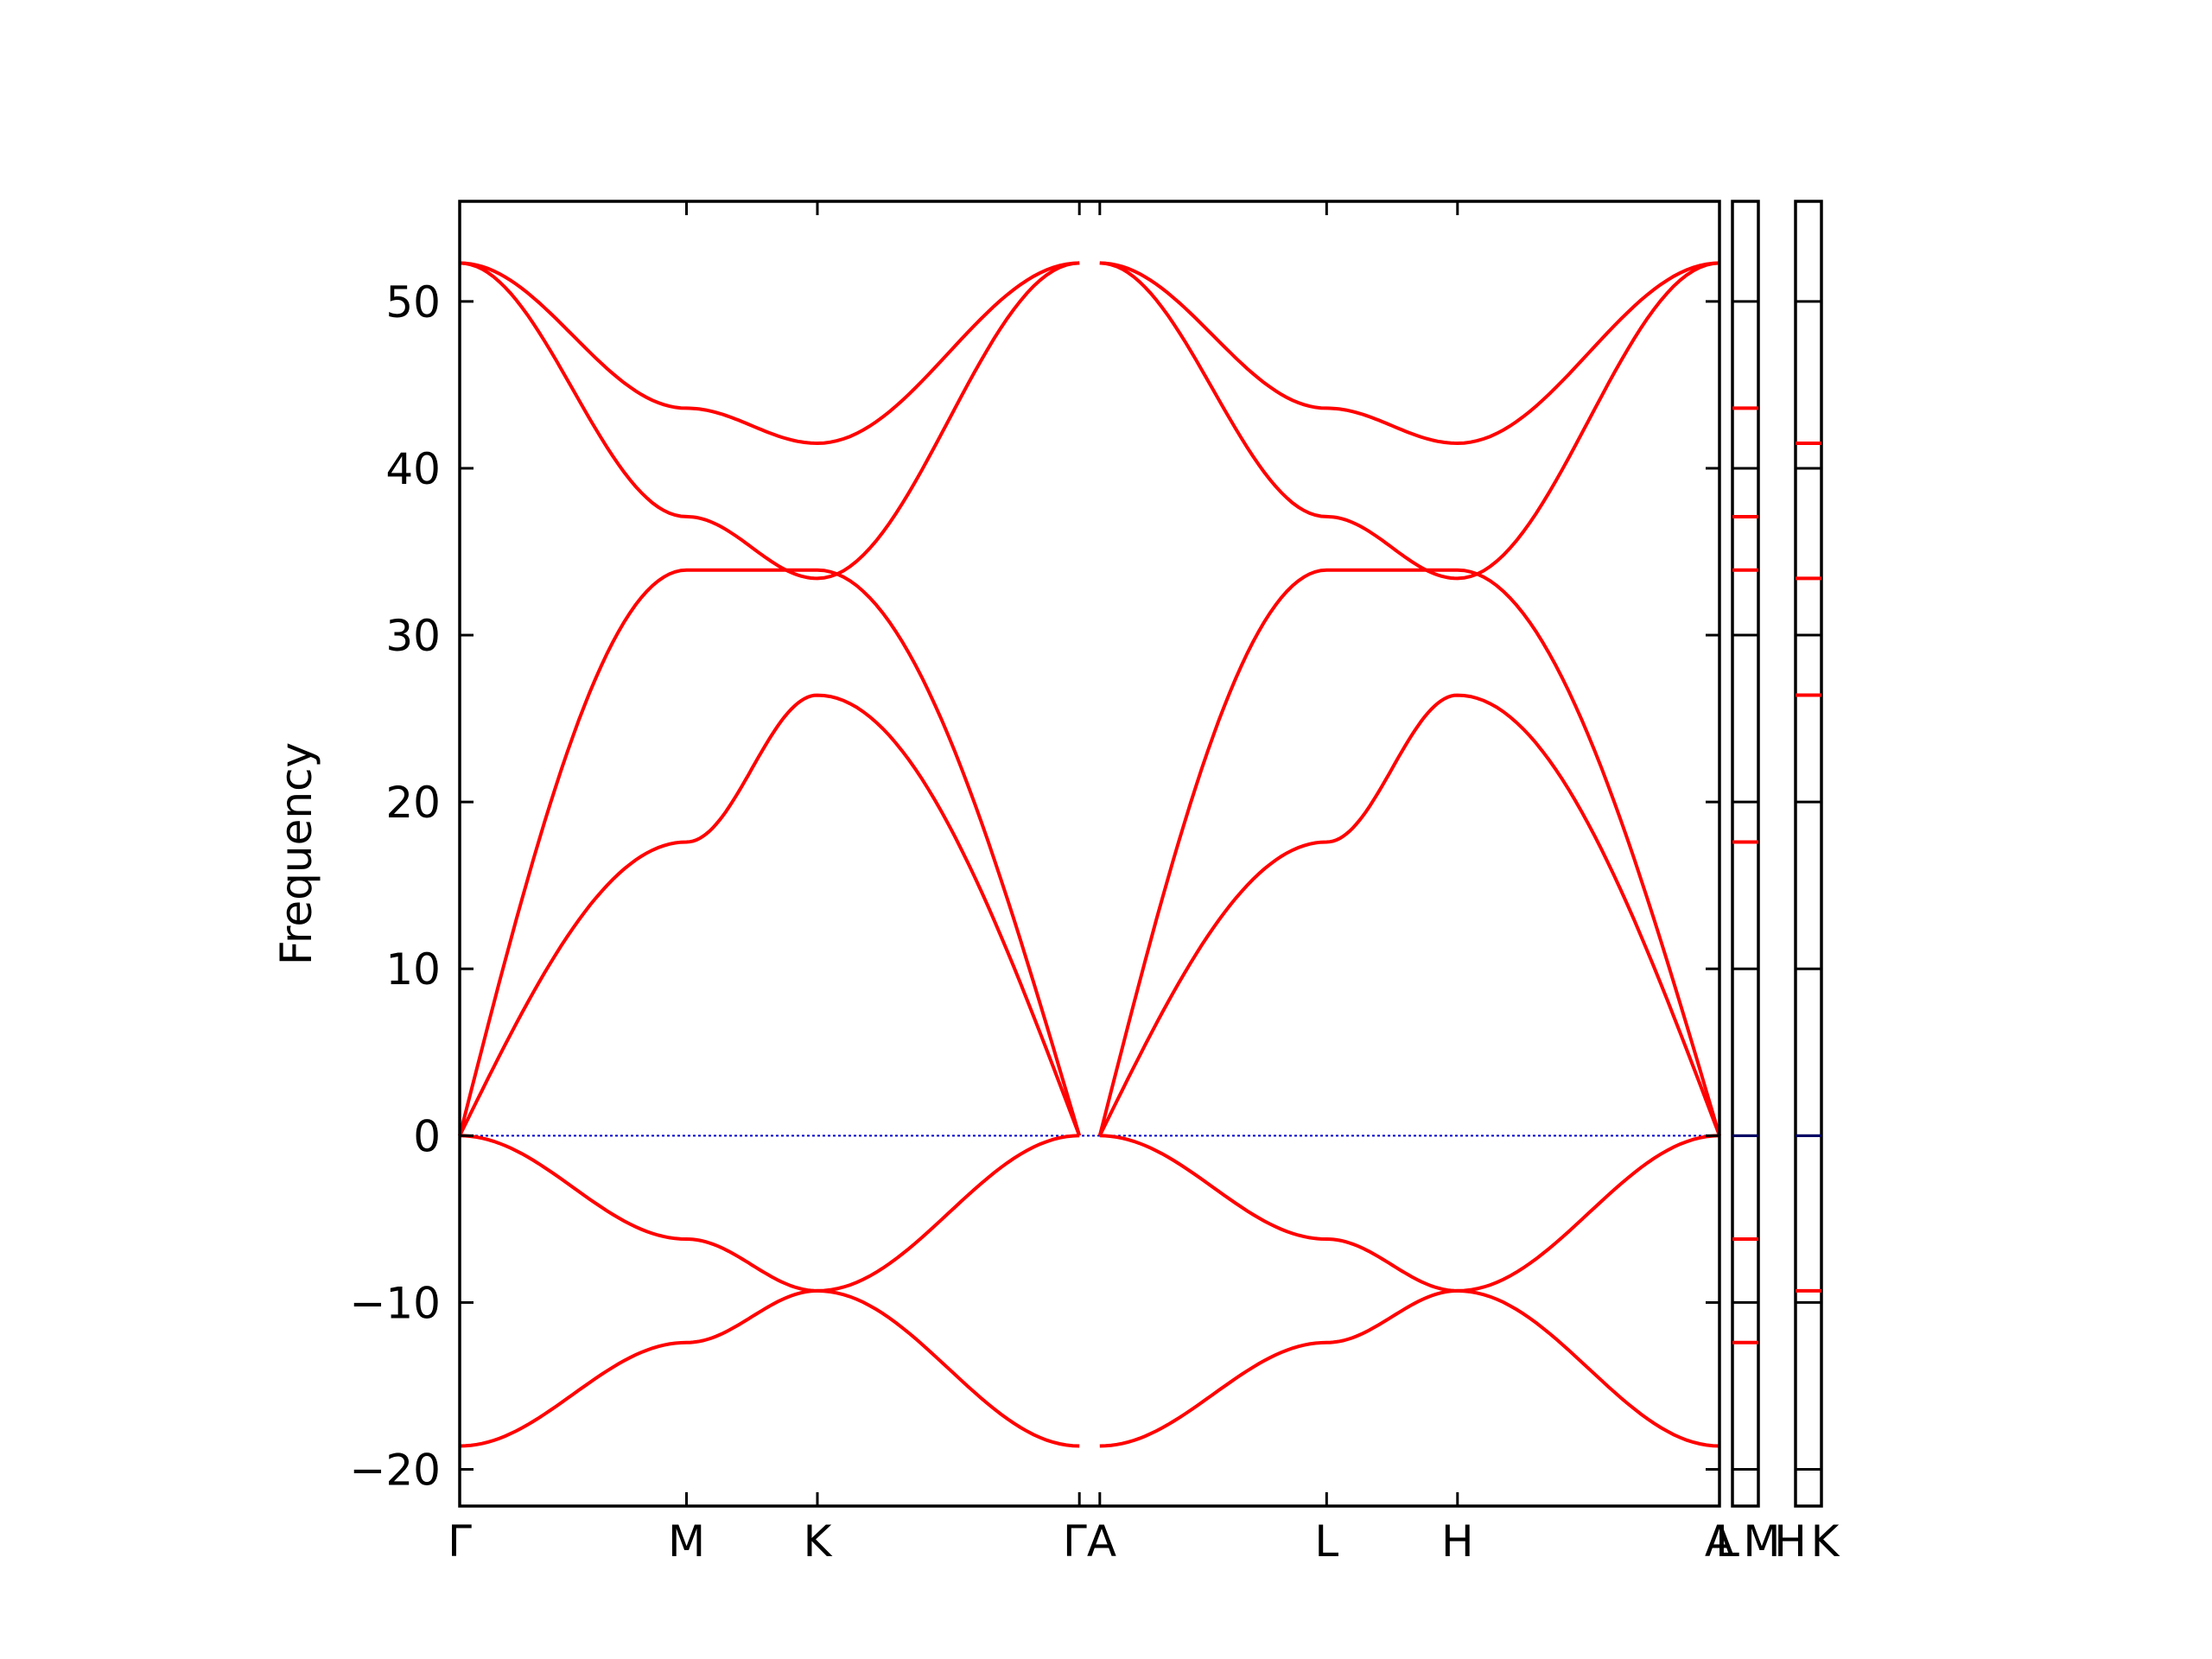 The image size is (2212, 1659). I want to click on side-panel-label: K, so click(1825, 1541).